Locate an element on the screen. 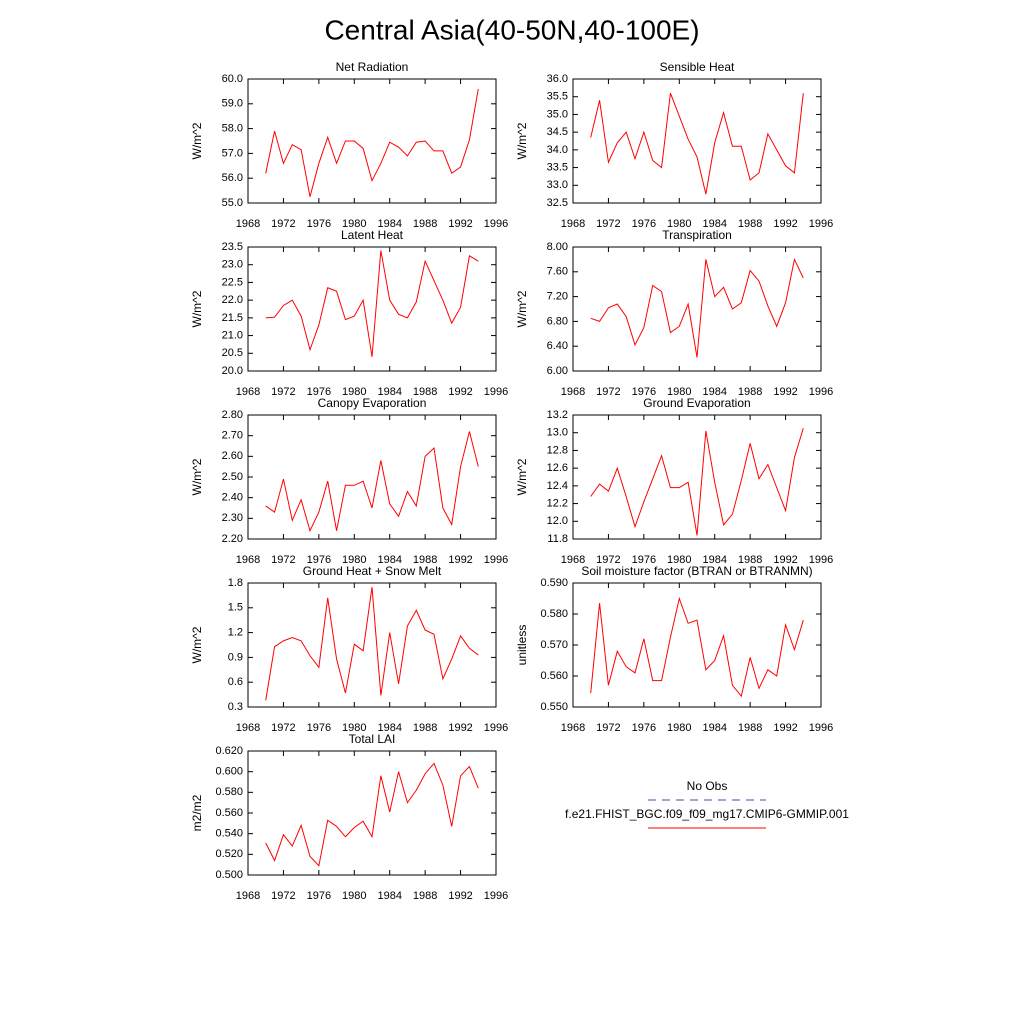 This screenshot has height=1024, width=1024. panel-title: Latent Heat is located at coordinates (372, 235).